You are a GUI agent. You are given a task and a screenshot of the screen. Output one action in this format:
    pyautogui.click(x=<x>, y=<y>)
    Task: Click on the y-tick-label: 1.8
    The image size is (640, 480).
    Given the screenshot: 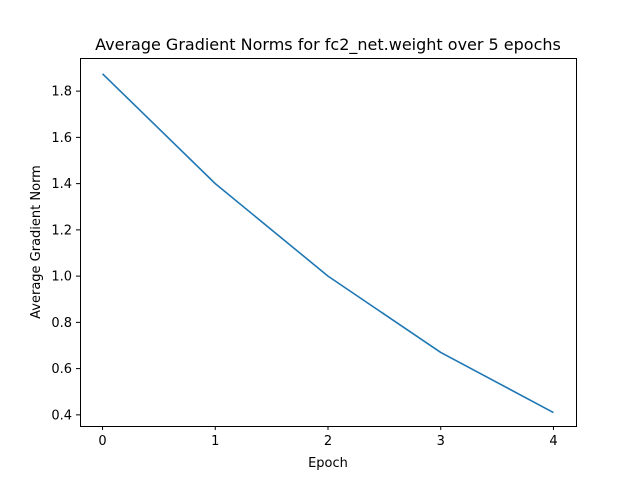 What is the action you would take?
    pyautogui.click(x=61, y=92)
    